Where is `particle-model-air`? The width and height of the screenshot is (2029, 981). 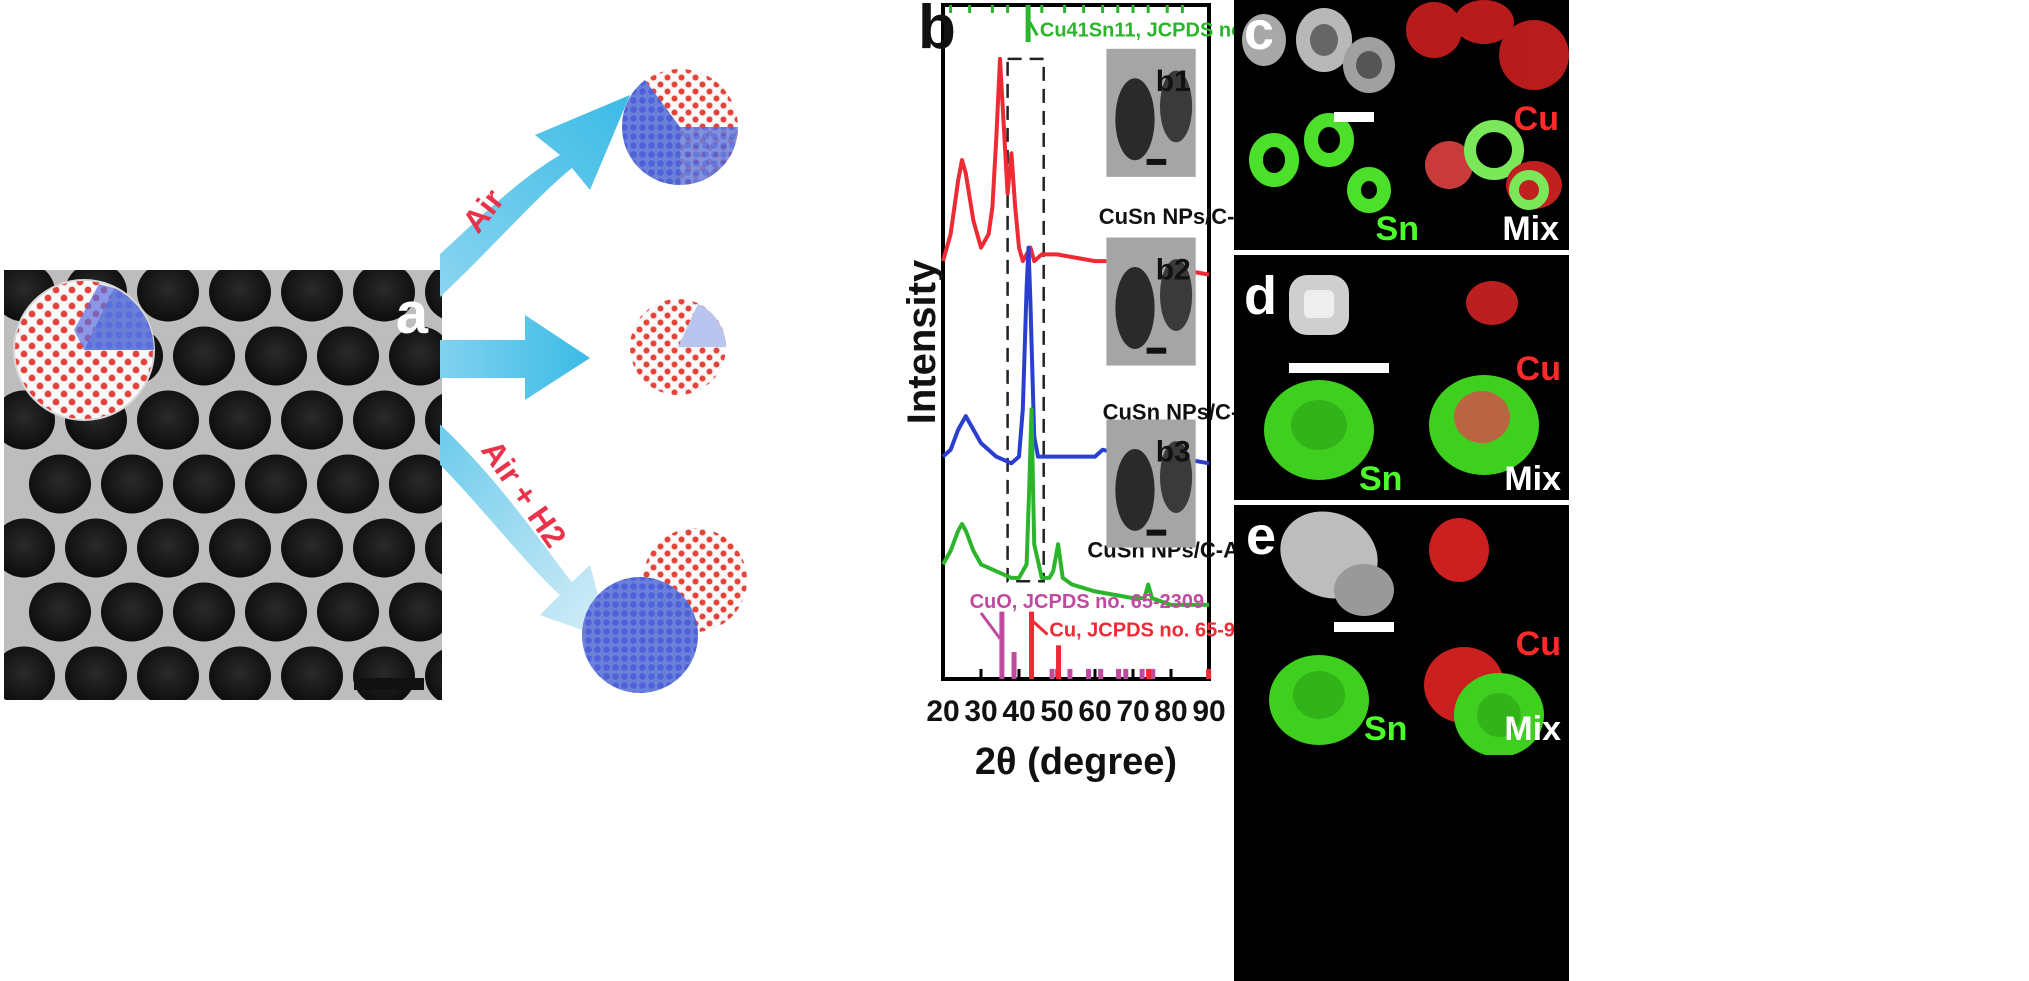 particle-model-air is located at coordinates (679, 127).